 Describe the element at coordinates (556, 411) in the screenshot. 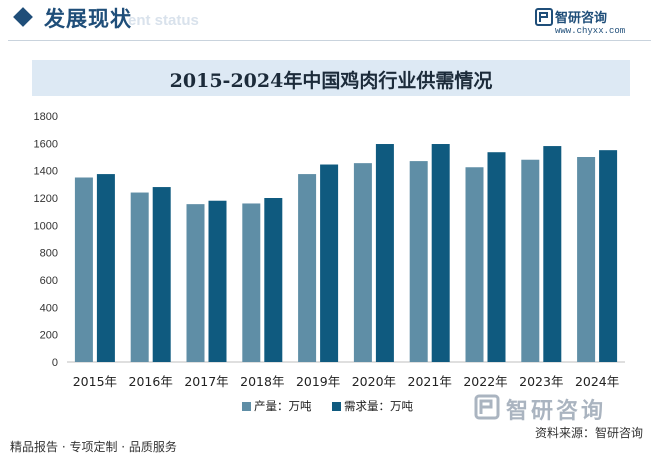

I see `watermark-text: 智研咨询` at that location.